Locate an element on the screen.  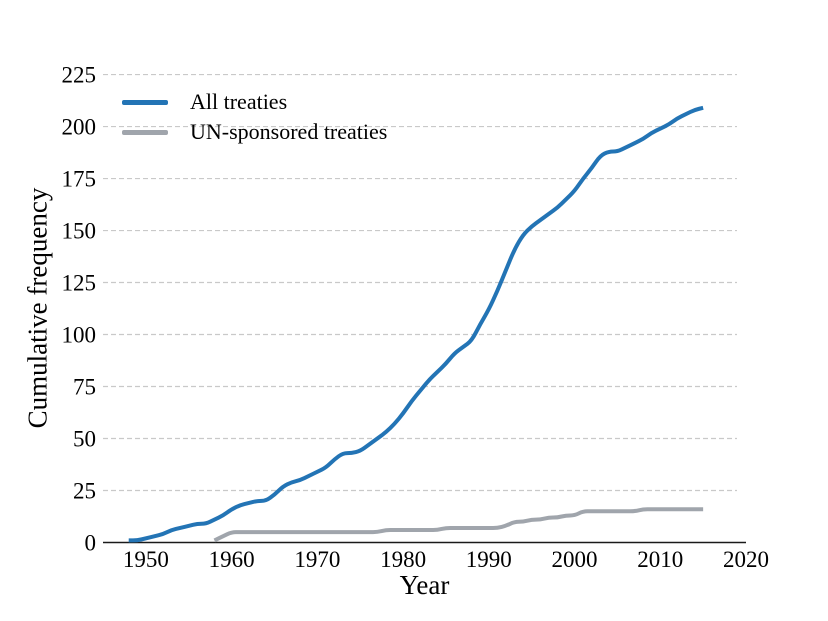
un-treaties-line-swatch is located at coordinates (145, 132).